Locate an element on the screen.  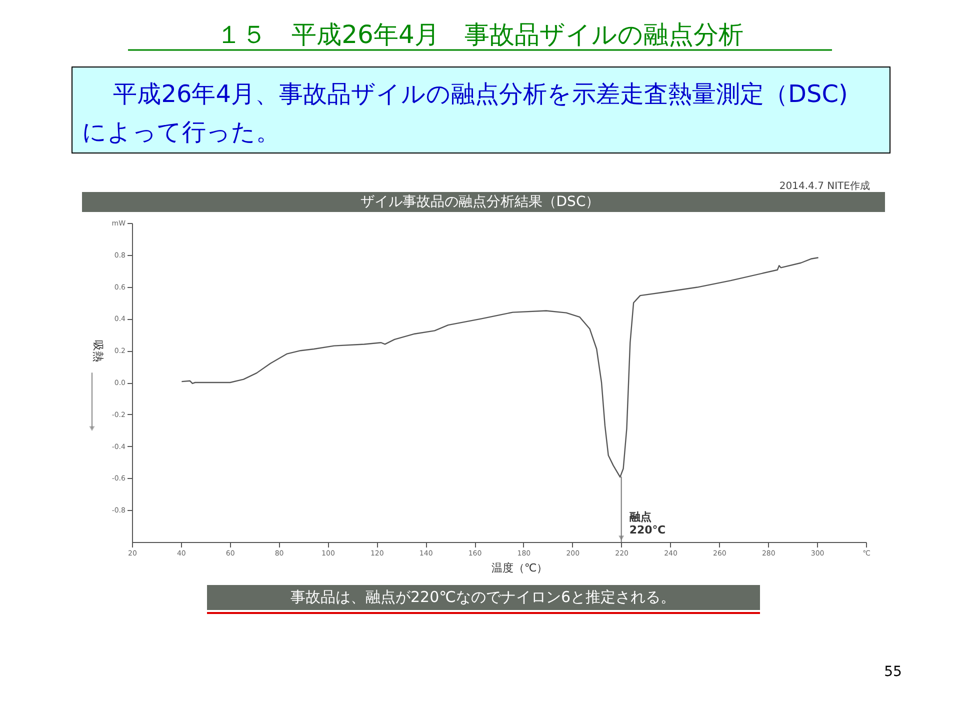
text: 2014.4.7 NITE作成 is located at coordinates (824, 186).